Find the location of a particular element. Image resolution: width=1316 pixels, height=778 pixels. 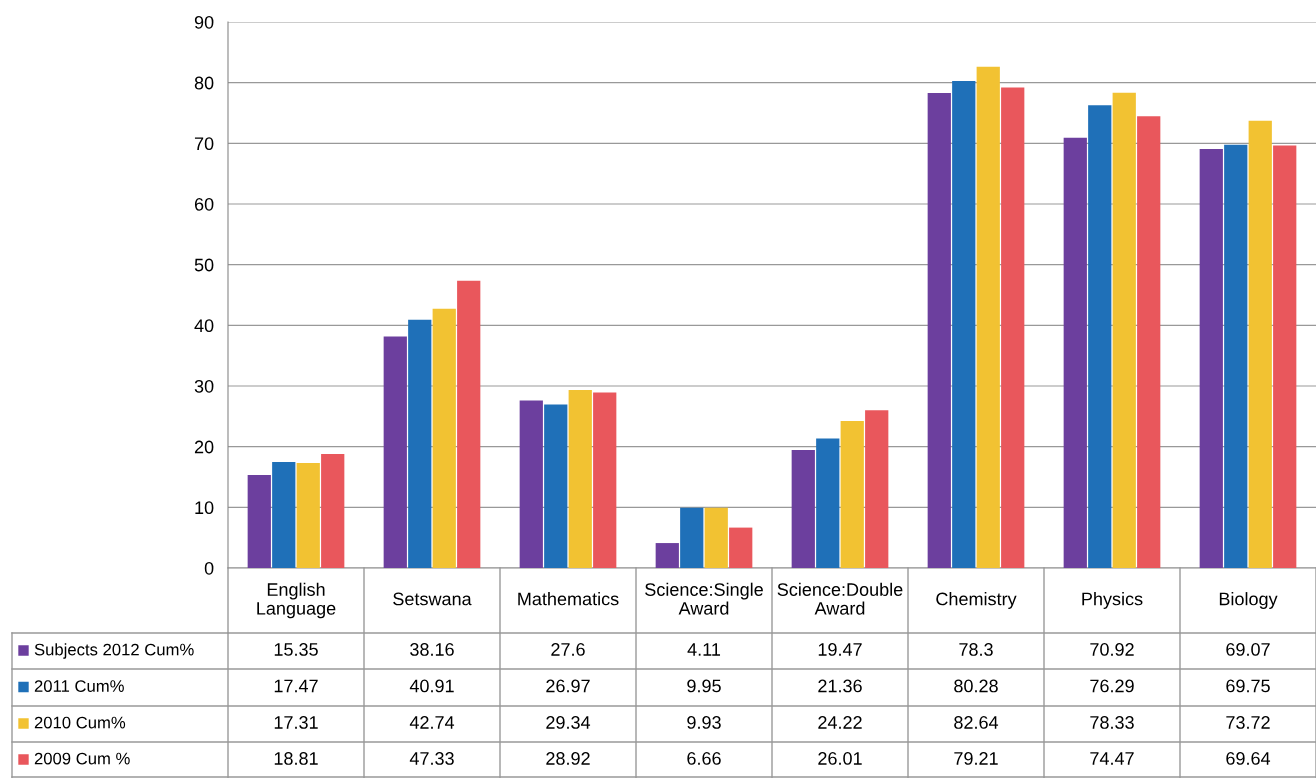

data-label: 76.29 is located at coordinates (1112, 686).